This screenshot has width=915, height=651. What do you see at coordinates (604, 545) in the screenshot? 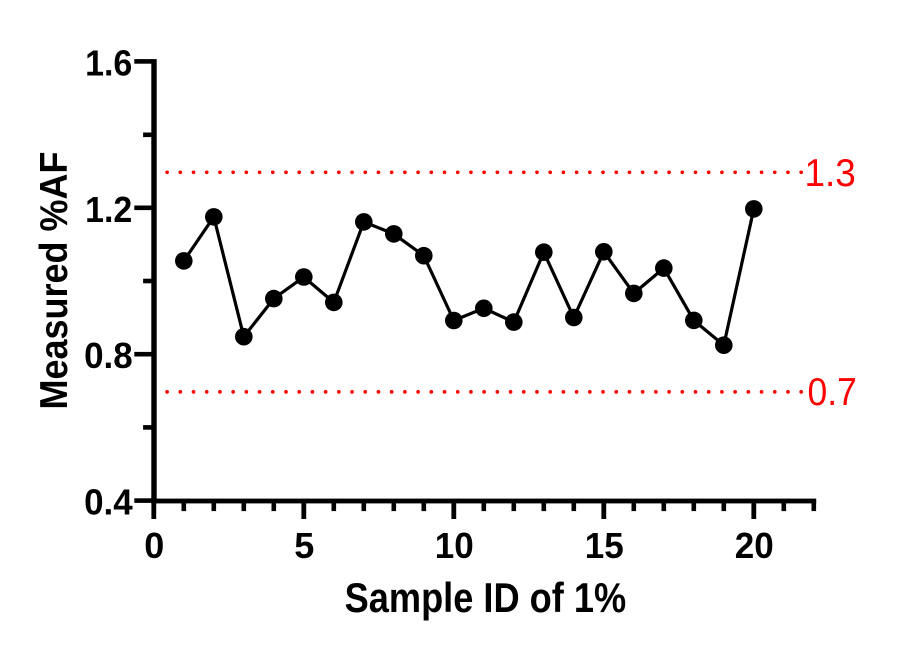
I see `svg-text: 15` at bounding box center [604, 545].